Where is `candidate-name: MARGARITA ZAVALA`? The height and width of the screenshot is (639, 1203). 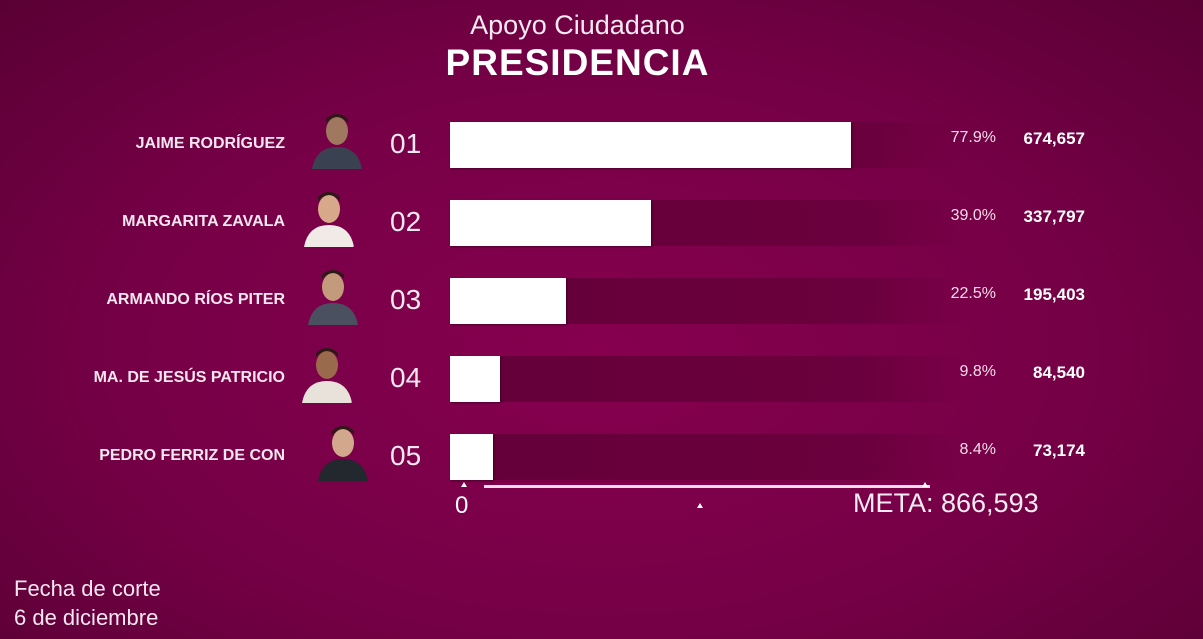 candidate-name: MARGARITA ZAVALA is located at coordinates (203, 221).